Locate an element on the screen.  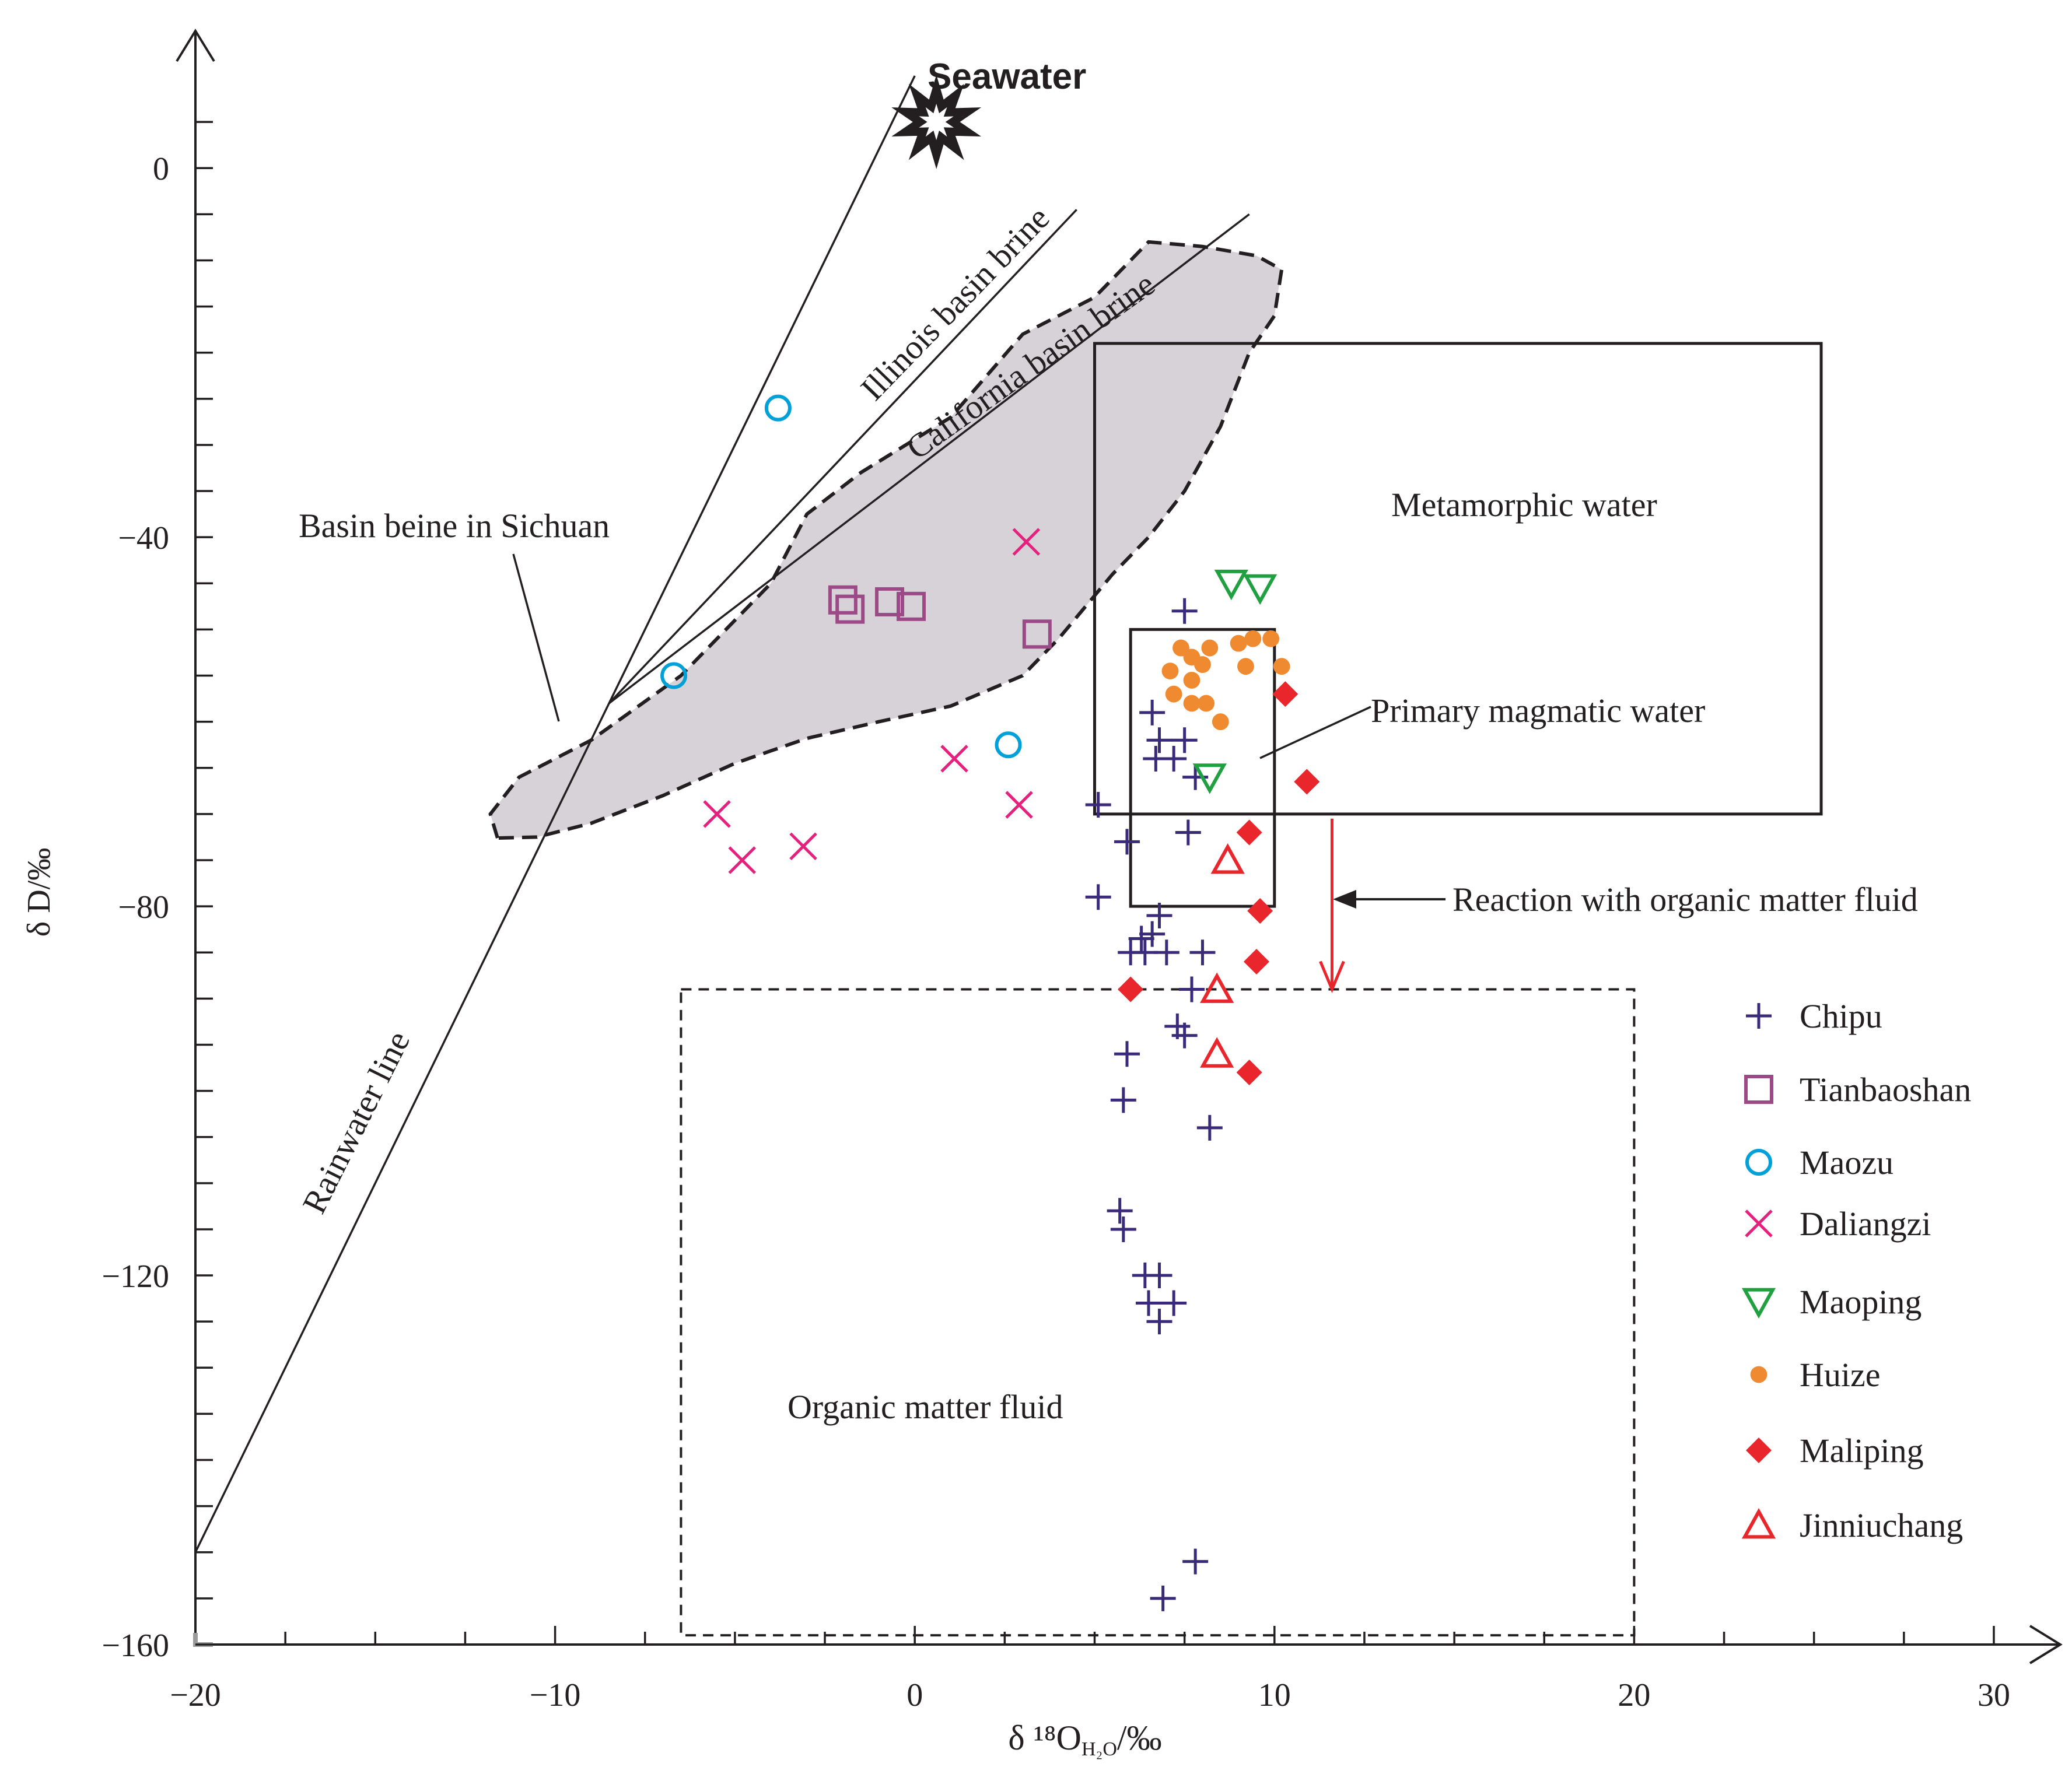
legend-marker-maozu is located at coordinates (1758, 1162).